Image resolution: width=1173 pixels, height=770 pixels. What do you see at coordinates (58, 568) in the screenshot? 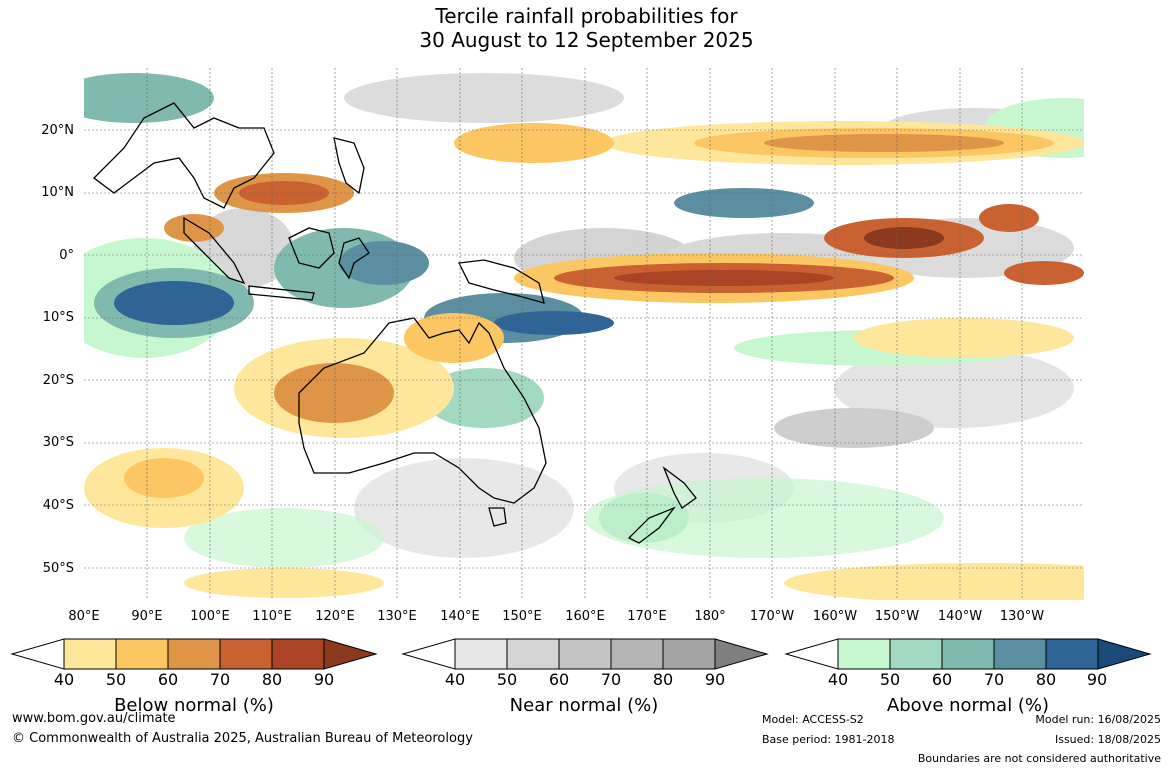
I see `lat-label-50s: 50°S` at bounding box center [58, 568].